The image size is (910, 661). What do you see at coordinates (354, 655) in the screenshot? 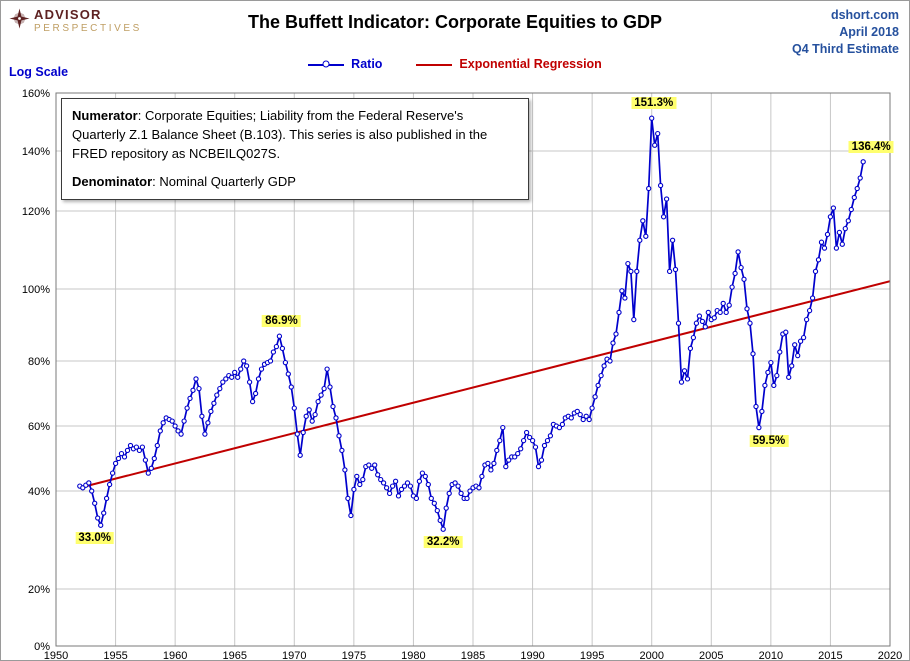
I see `x-tick-label: 1975` at bounding box center [354, 655].